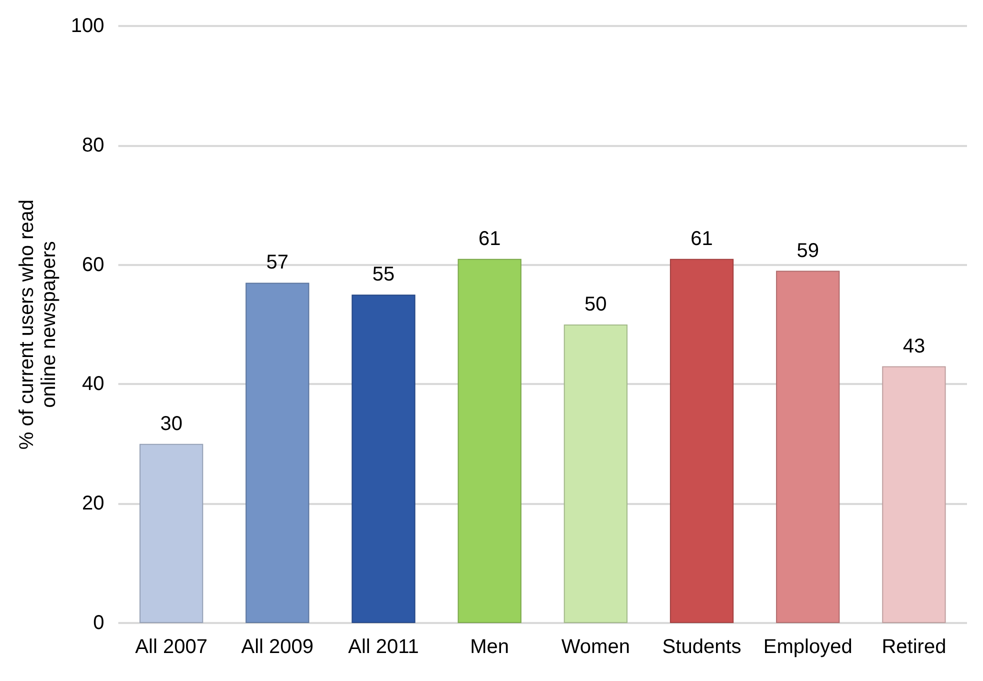 This screenshot has height=681, width=983. Describe the element at coordinates (383, 275) in the screenshot. I see `data-label: 55` at that location.